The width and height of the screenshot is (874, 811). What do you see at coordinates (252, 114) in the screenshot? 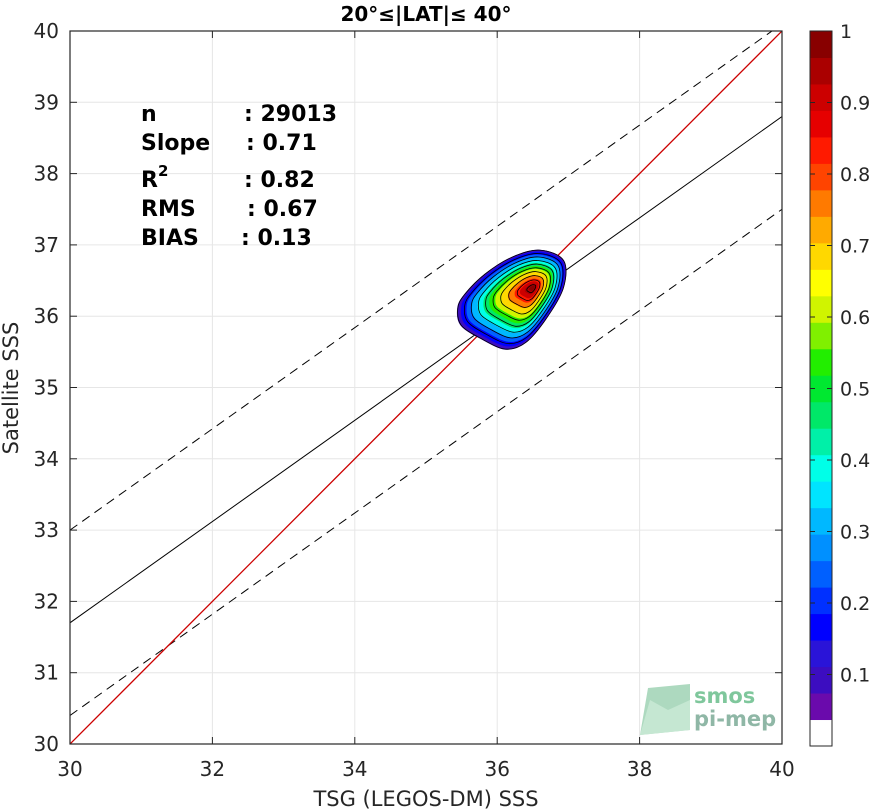
I see `stat-n-sep: :` at bounding box center [252, 114].